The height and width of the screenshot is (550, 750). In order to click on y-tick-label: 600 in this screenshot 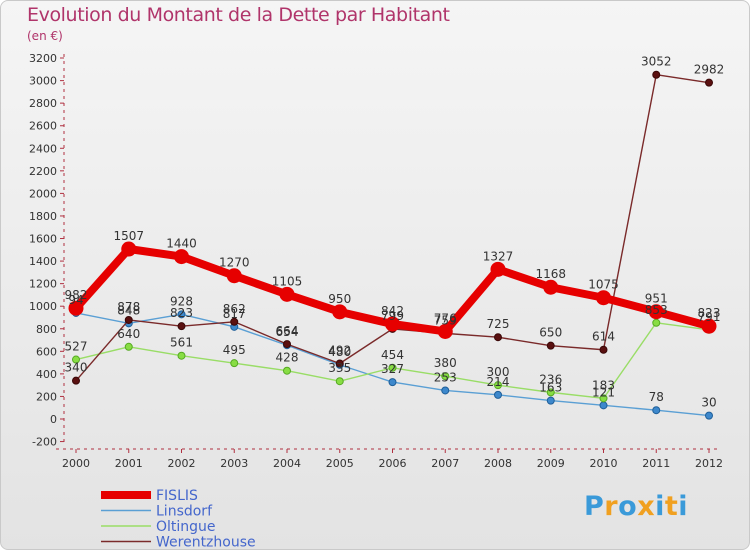, I will do `click(46, 351)`.